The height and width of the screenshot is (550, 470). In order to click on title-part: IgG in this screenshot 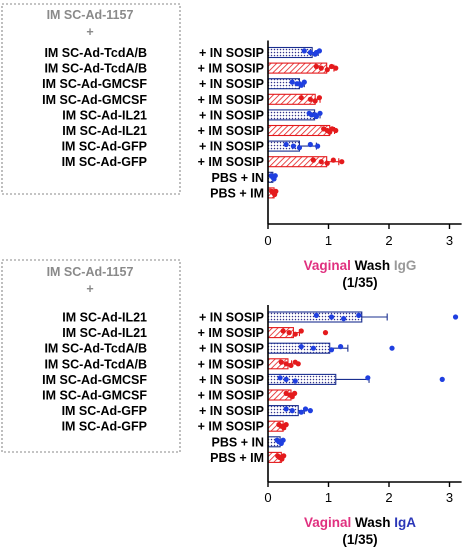, I will do `click(403, 265)`.